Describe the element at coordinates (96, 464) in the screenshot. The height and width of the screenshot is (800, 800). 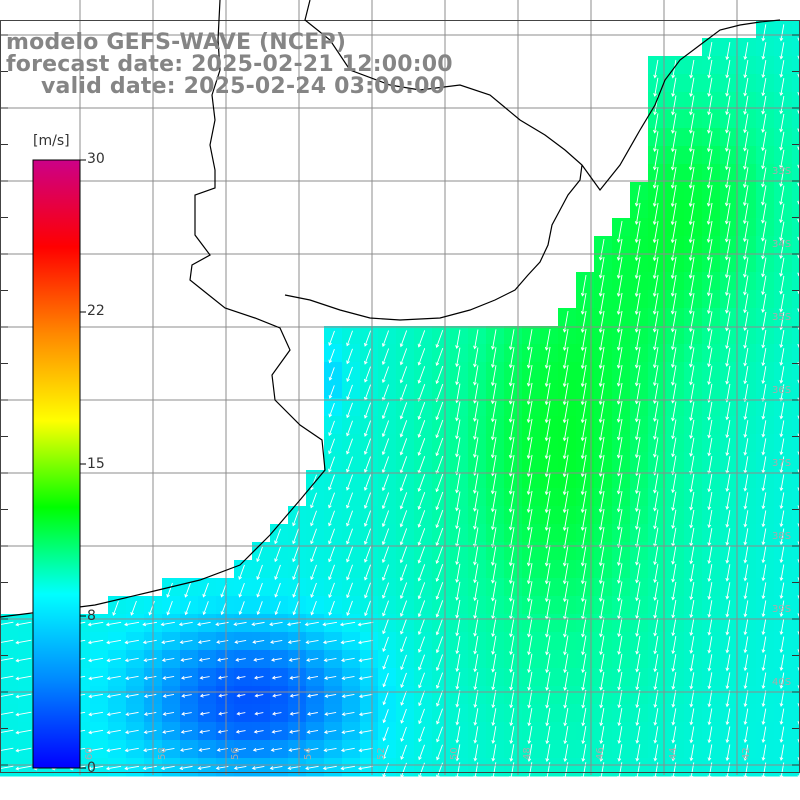
I see `colorbar-tick-15: 15` at that location.